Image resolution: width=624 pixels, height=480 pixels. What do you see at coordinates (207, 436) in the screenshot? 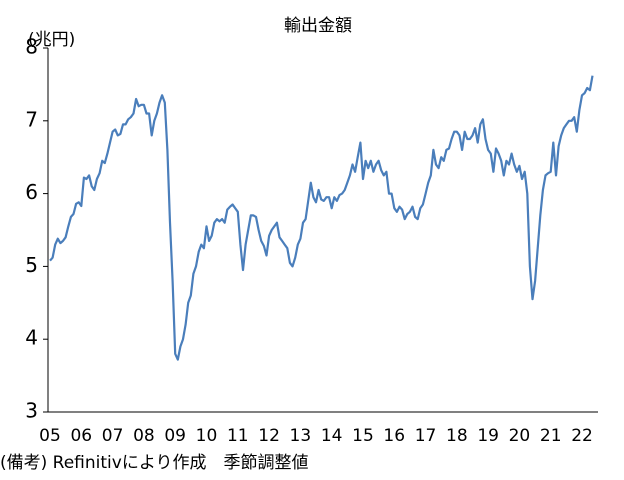
I see `x-tick-label: 10` at bounding box center [207, 436].